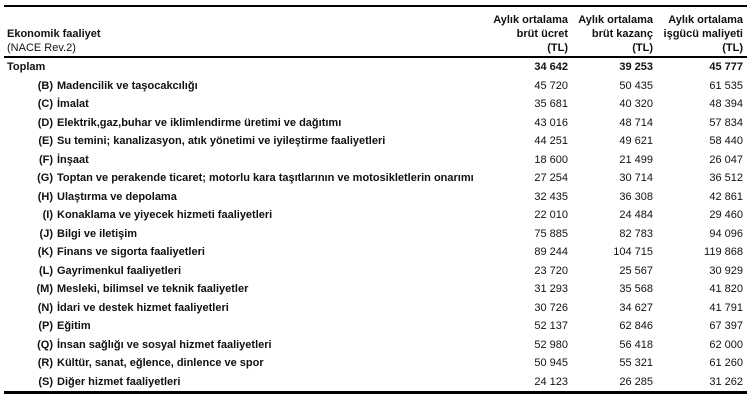 Image resolution: width=750 pixels, height=403 pixels. What do you see at coordinates (636, 215) in the screenshot?
I see `gross-earnings-value: 24 484` at bounding box center [636, 215].